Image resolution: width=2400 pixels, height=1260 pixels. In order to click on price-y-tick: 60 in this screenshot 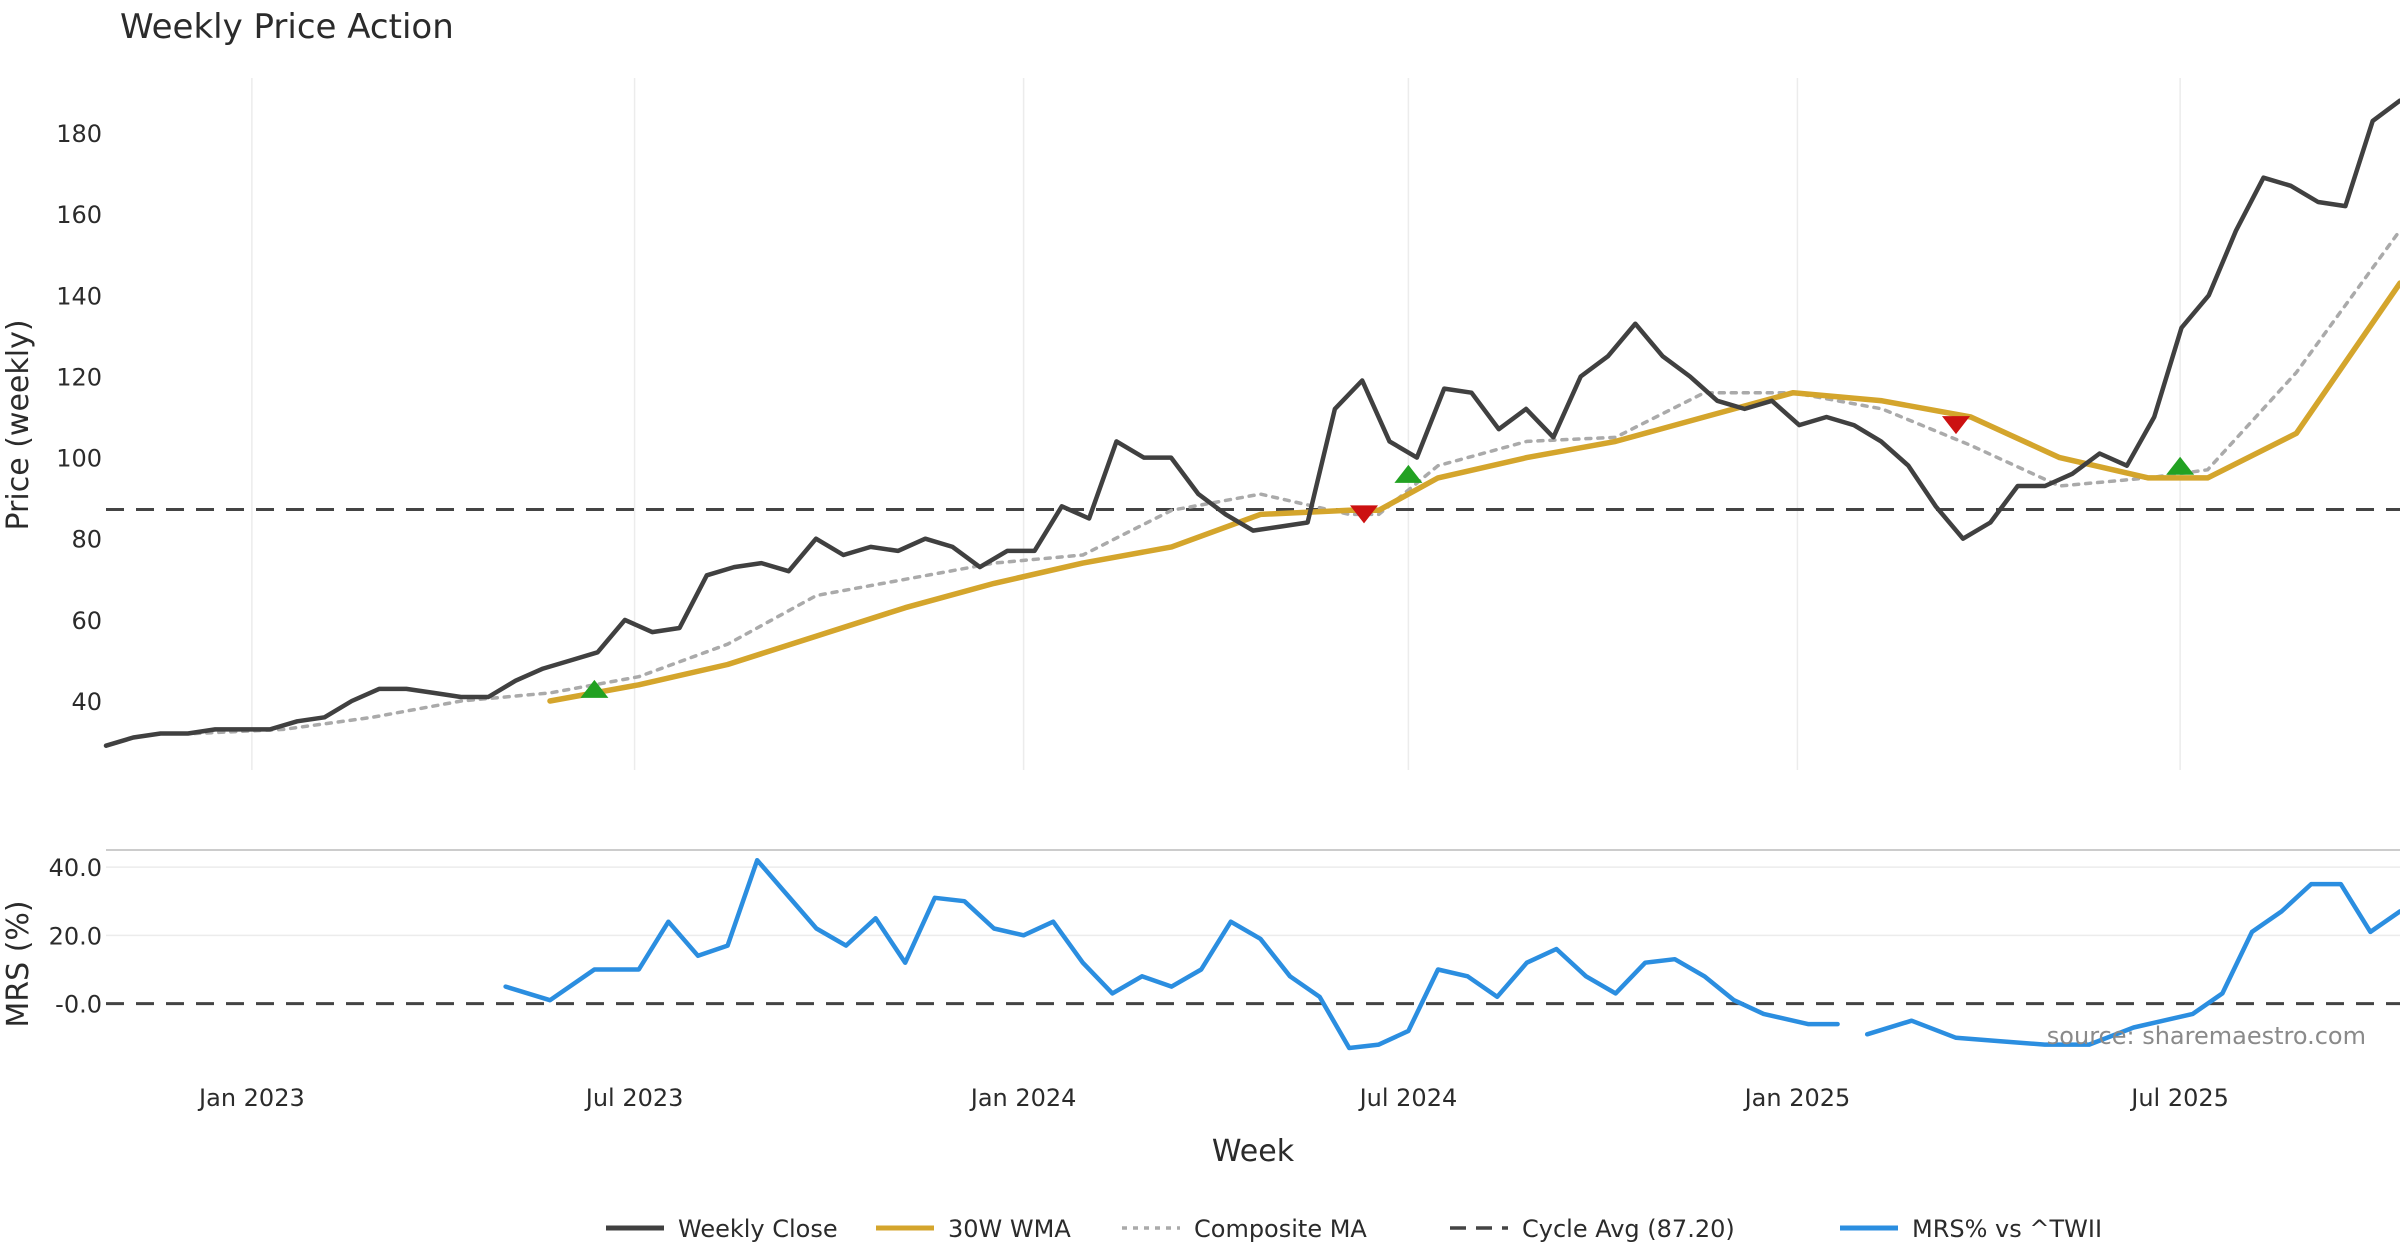, I will do `click(86, 621)`.